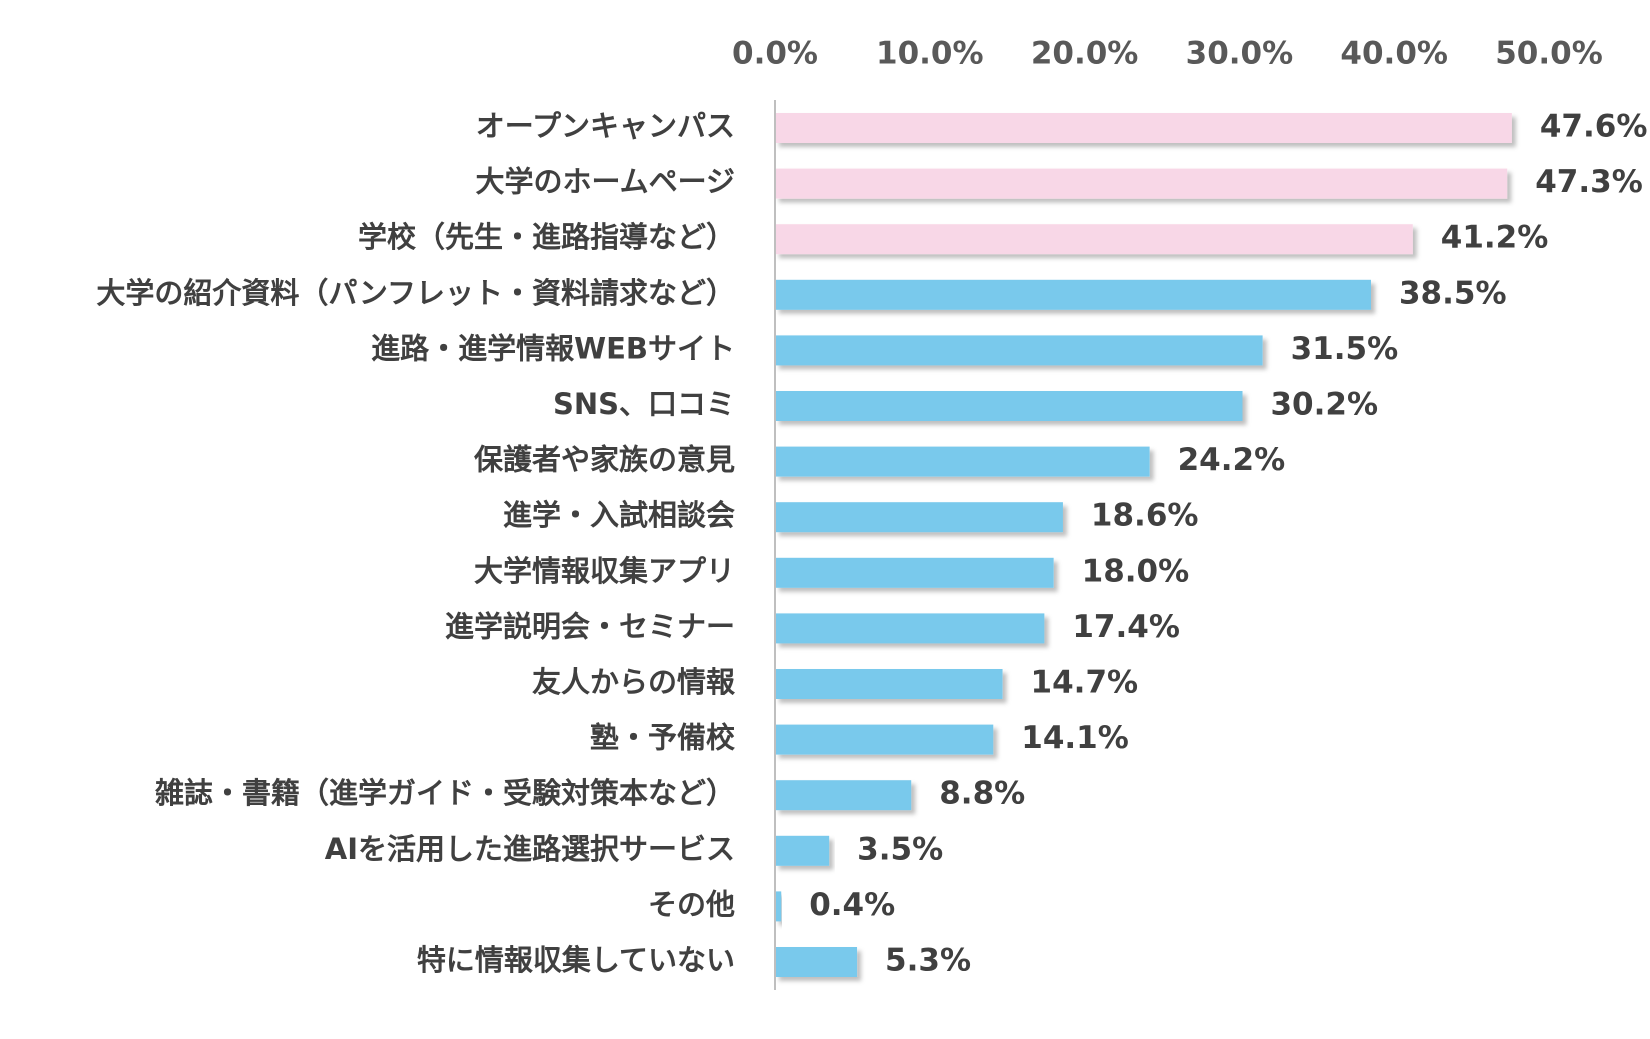  What do you see at coordinates (900, 849) in the screenshot?
I see `value-label: 3.5%` at bounding box center [900, 849].